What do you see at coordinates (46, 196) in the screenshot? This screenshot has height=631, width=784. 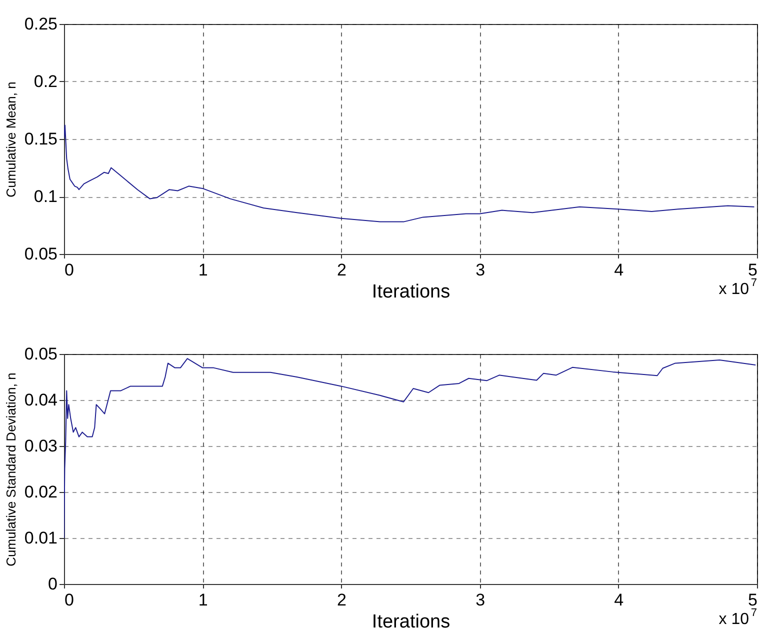 I see `y-tick-label: 0.1` at bounding box center [46, 196].